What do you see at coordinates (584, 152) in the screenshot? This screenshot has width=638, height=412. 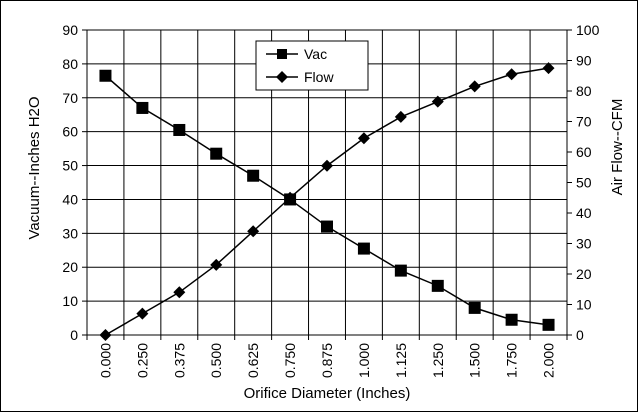 I see `right-tick-label: 60` at bounding box center [584, 152].